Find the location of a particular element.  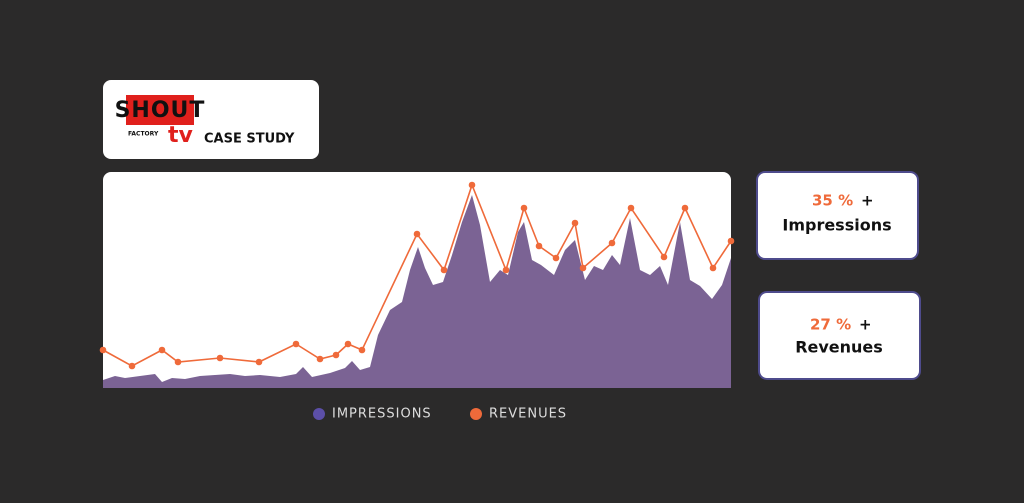

stat-label: Revenues is located at coordinates (839, 347).